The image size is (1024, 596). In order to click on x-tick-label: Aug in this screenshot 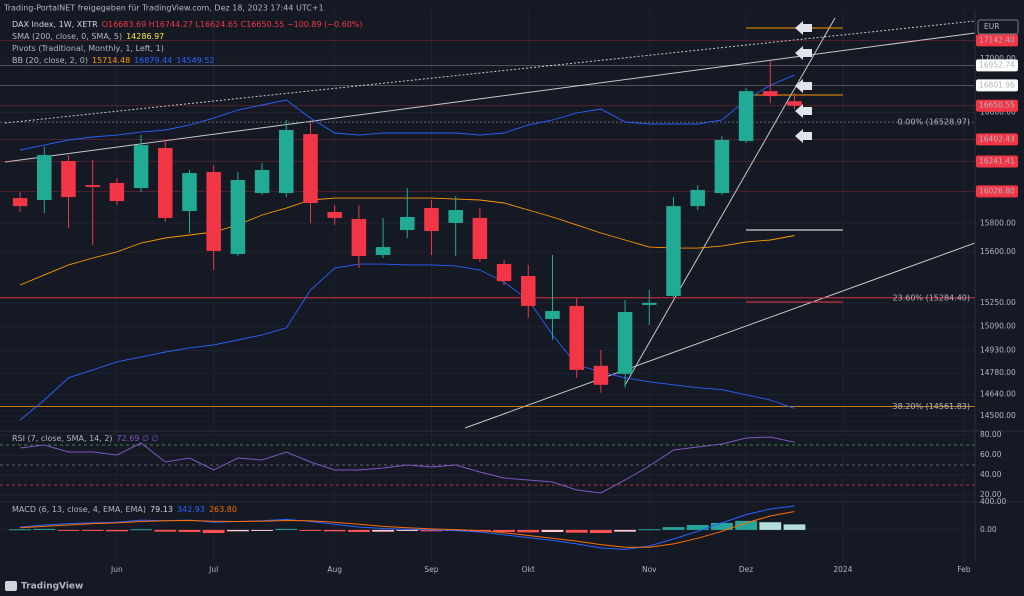, I will do `click(334, 569)`.